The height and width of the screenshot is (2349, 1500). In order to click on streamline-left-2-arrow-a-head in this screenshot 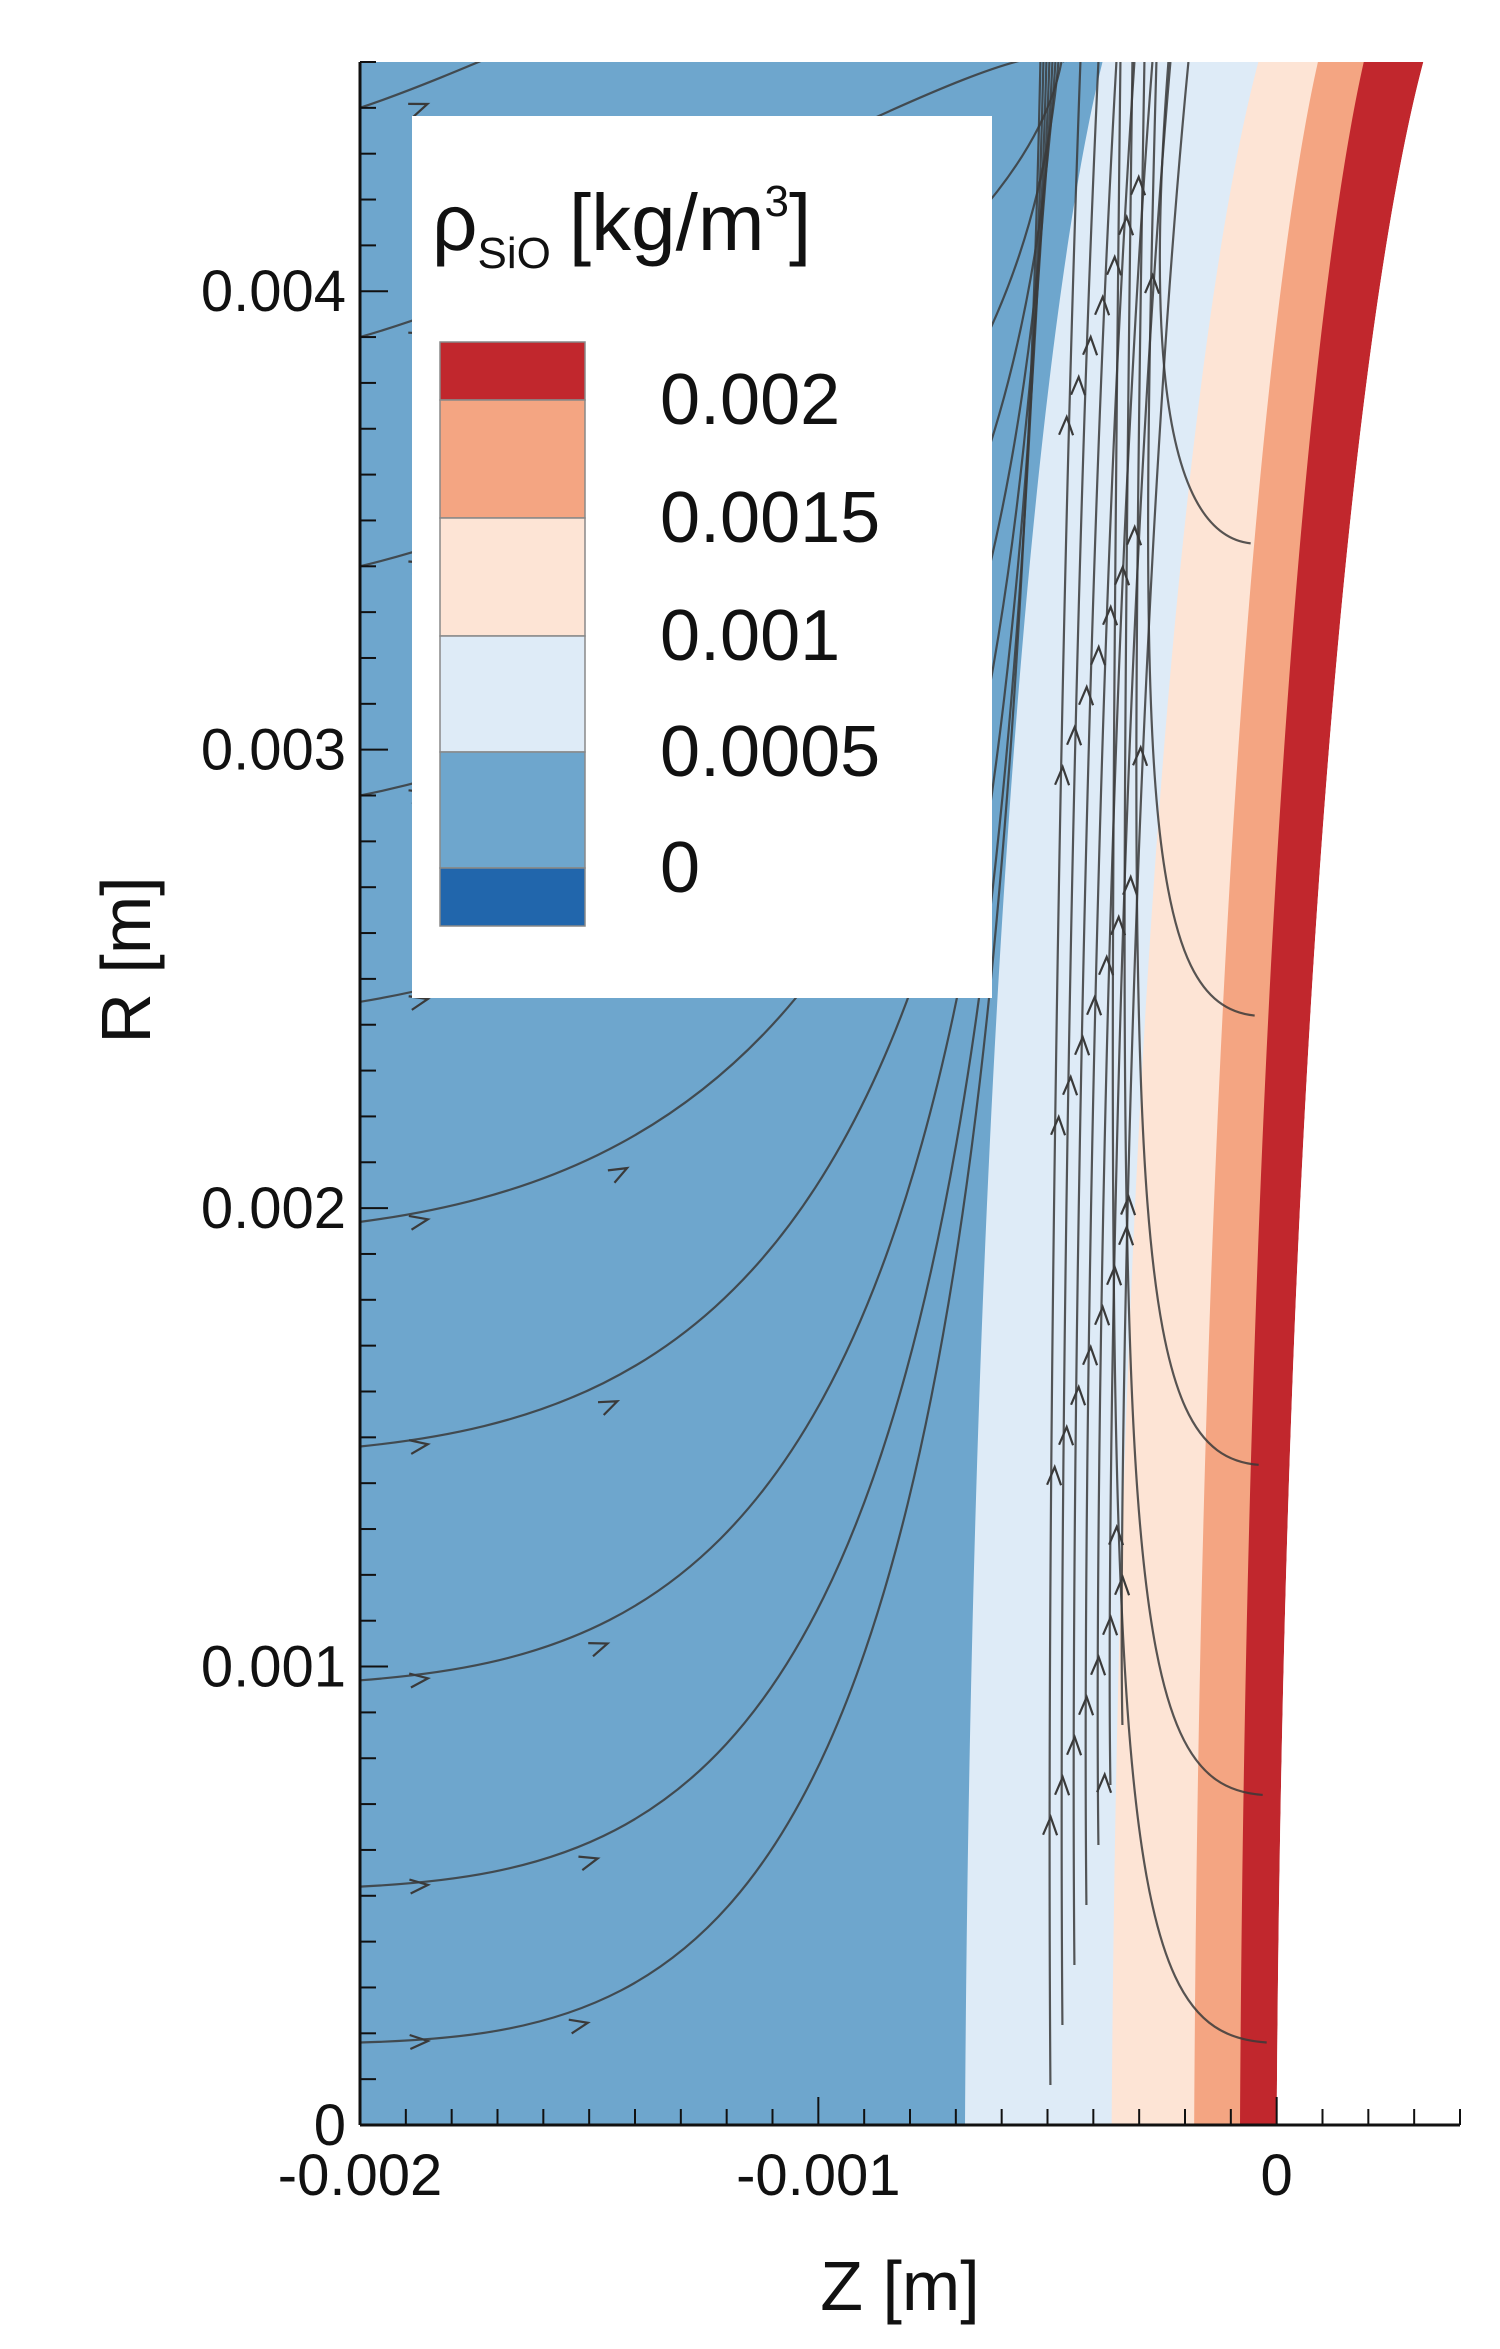, I will do `click(420, 1886)`.